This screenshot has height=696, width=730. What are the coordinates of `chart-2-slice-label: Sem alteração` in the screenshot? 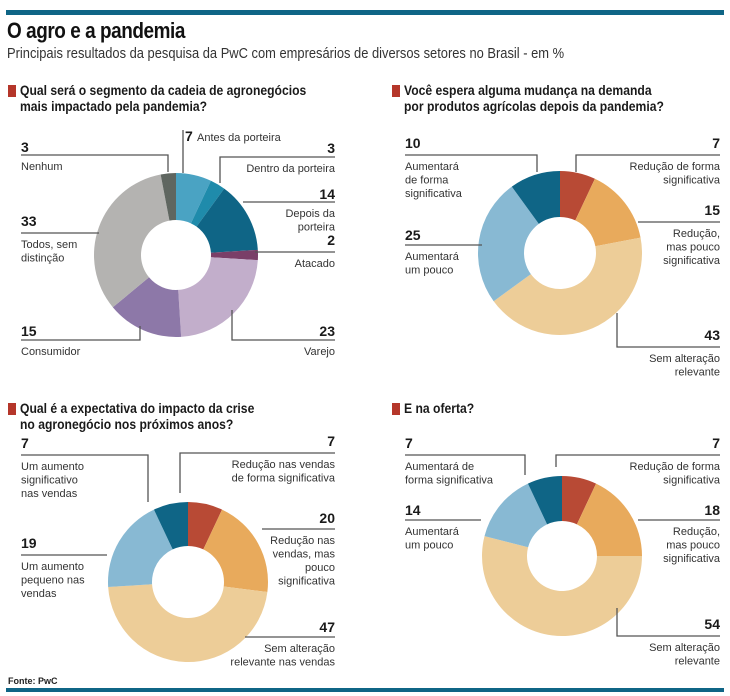 It's located at (684, 359).